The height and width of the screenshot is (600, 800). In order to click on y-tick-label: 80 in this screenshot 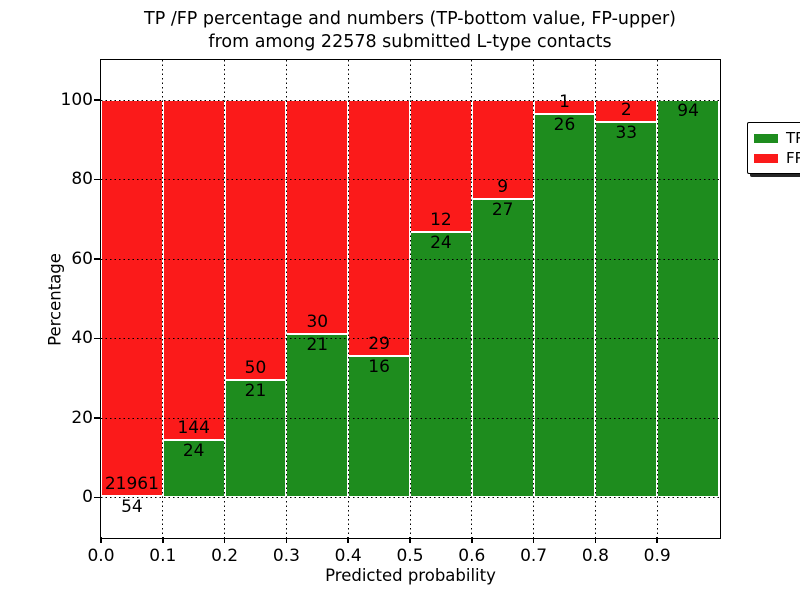, I will do `click(82, 179)`.